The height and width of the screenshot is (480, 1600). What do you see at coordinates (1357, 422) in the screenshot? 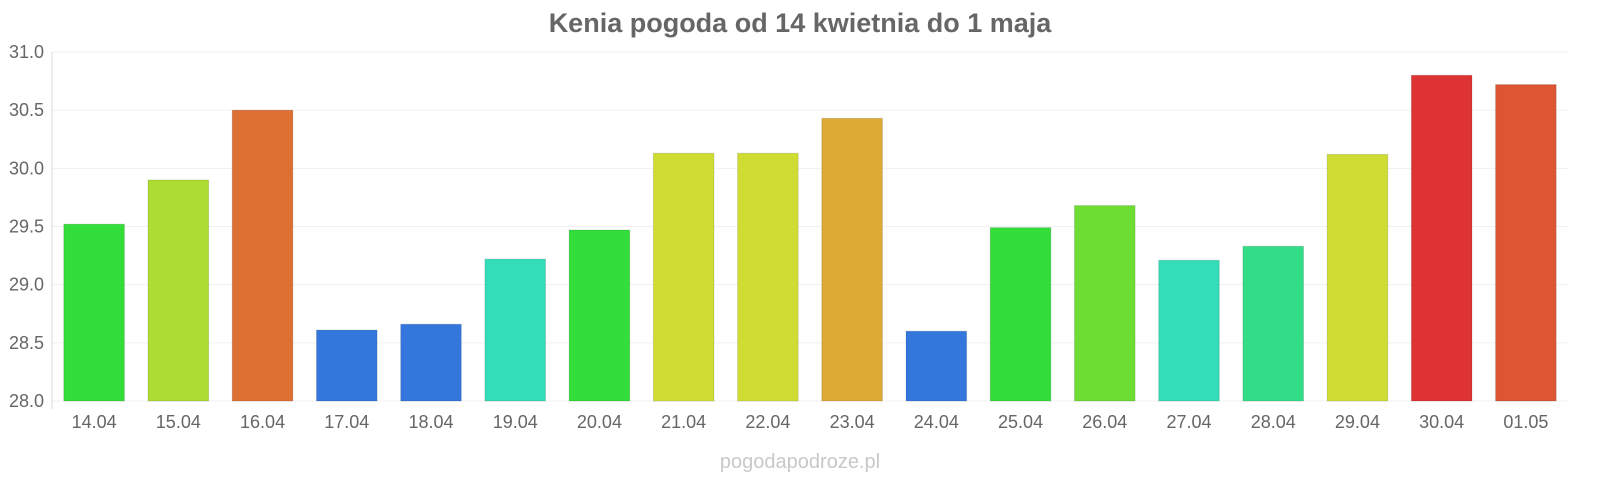
I see `x-tick-label: 29.04` at bounding box center [1357, 422].